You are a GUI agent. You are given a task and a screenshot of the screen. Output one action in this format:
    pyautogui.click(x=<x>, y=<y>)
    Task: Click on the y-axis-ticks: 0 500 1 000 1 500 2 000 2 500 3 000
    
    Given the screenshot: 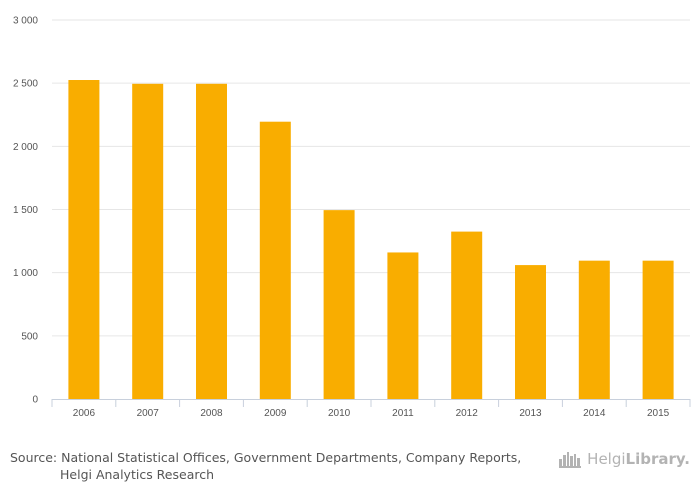 What is the action you would take?
    pyautogui.click(x=25, y=211)
    